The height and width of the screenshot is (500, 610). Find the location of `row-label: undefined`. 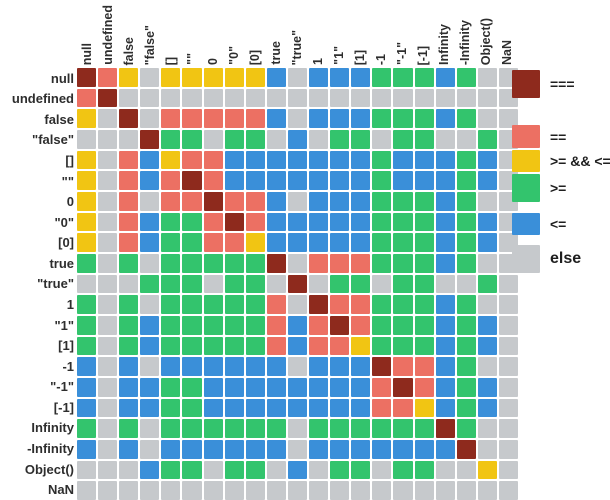

row-label: undefined is located at coordinates (42, 99).